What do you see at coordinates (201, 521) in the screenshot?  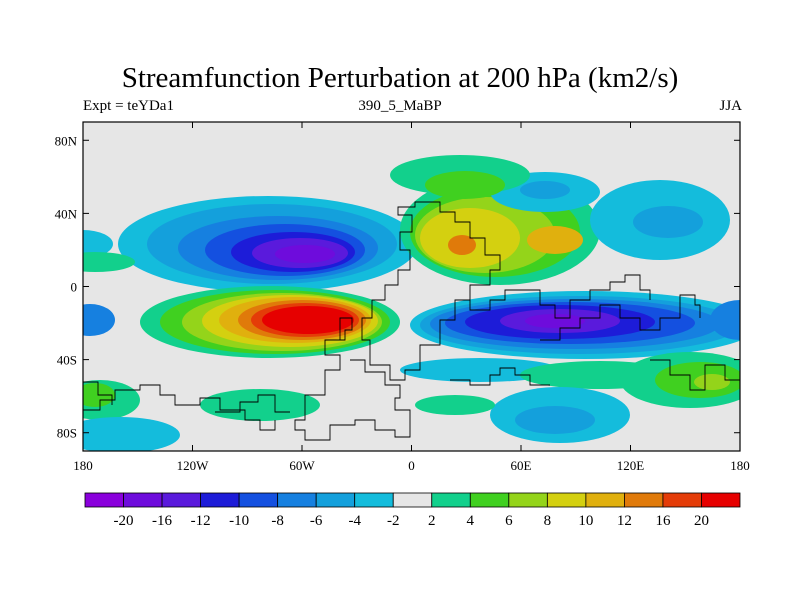 I see `colorbar-label: -12` at bounding box center [201, 521].